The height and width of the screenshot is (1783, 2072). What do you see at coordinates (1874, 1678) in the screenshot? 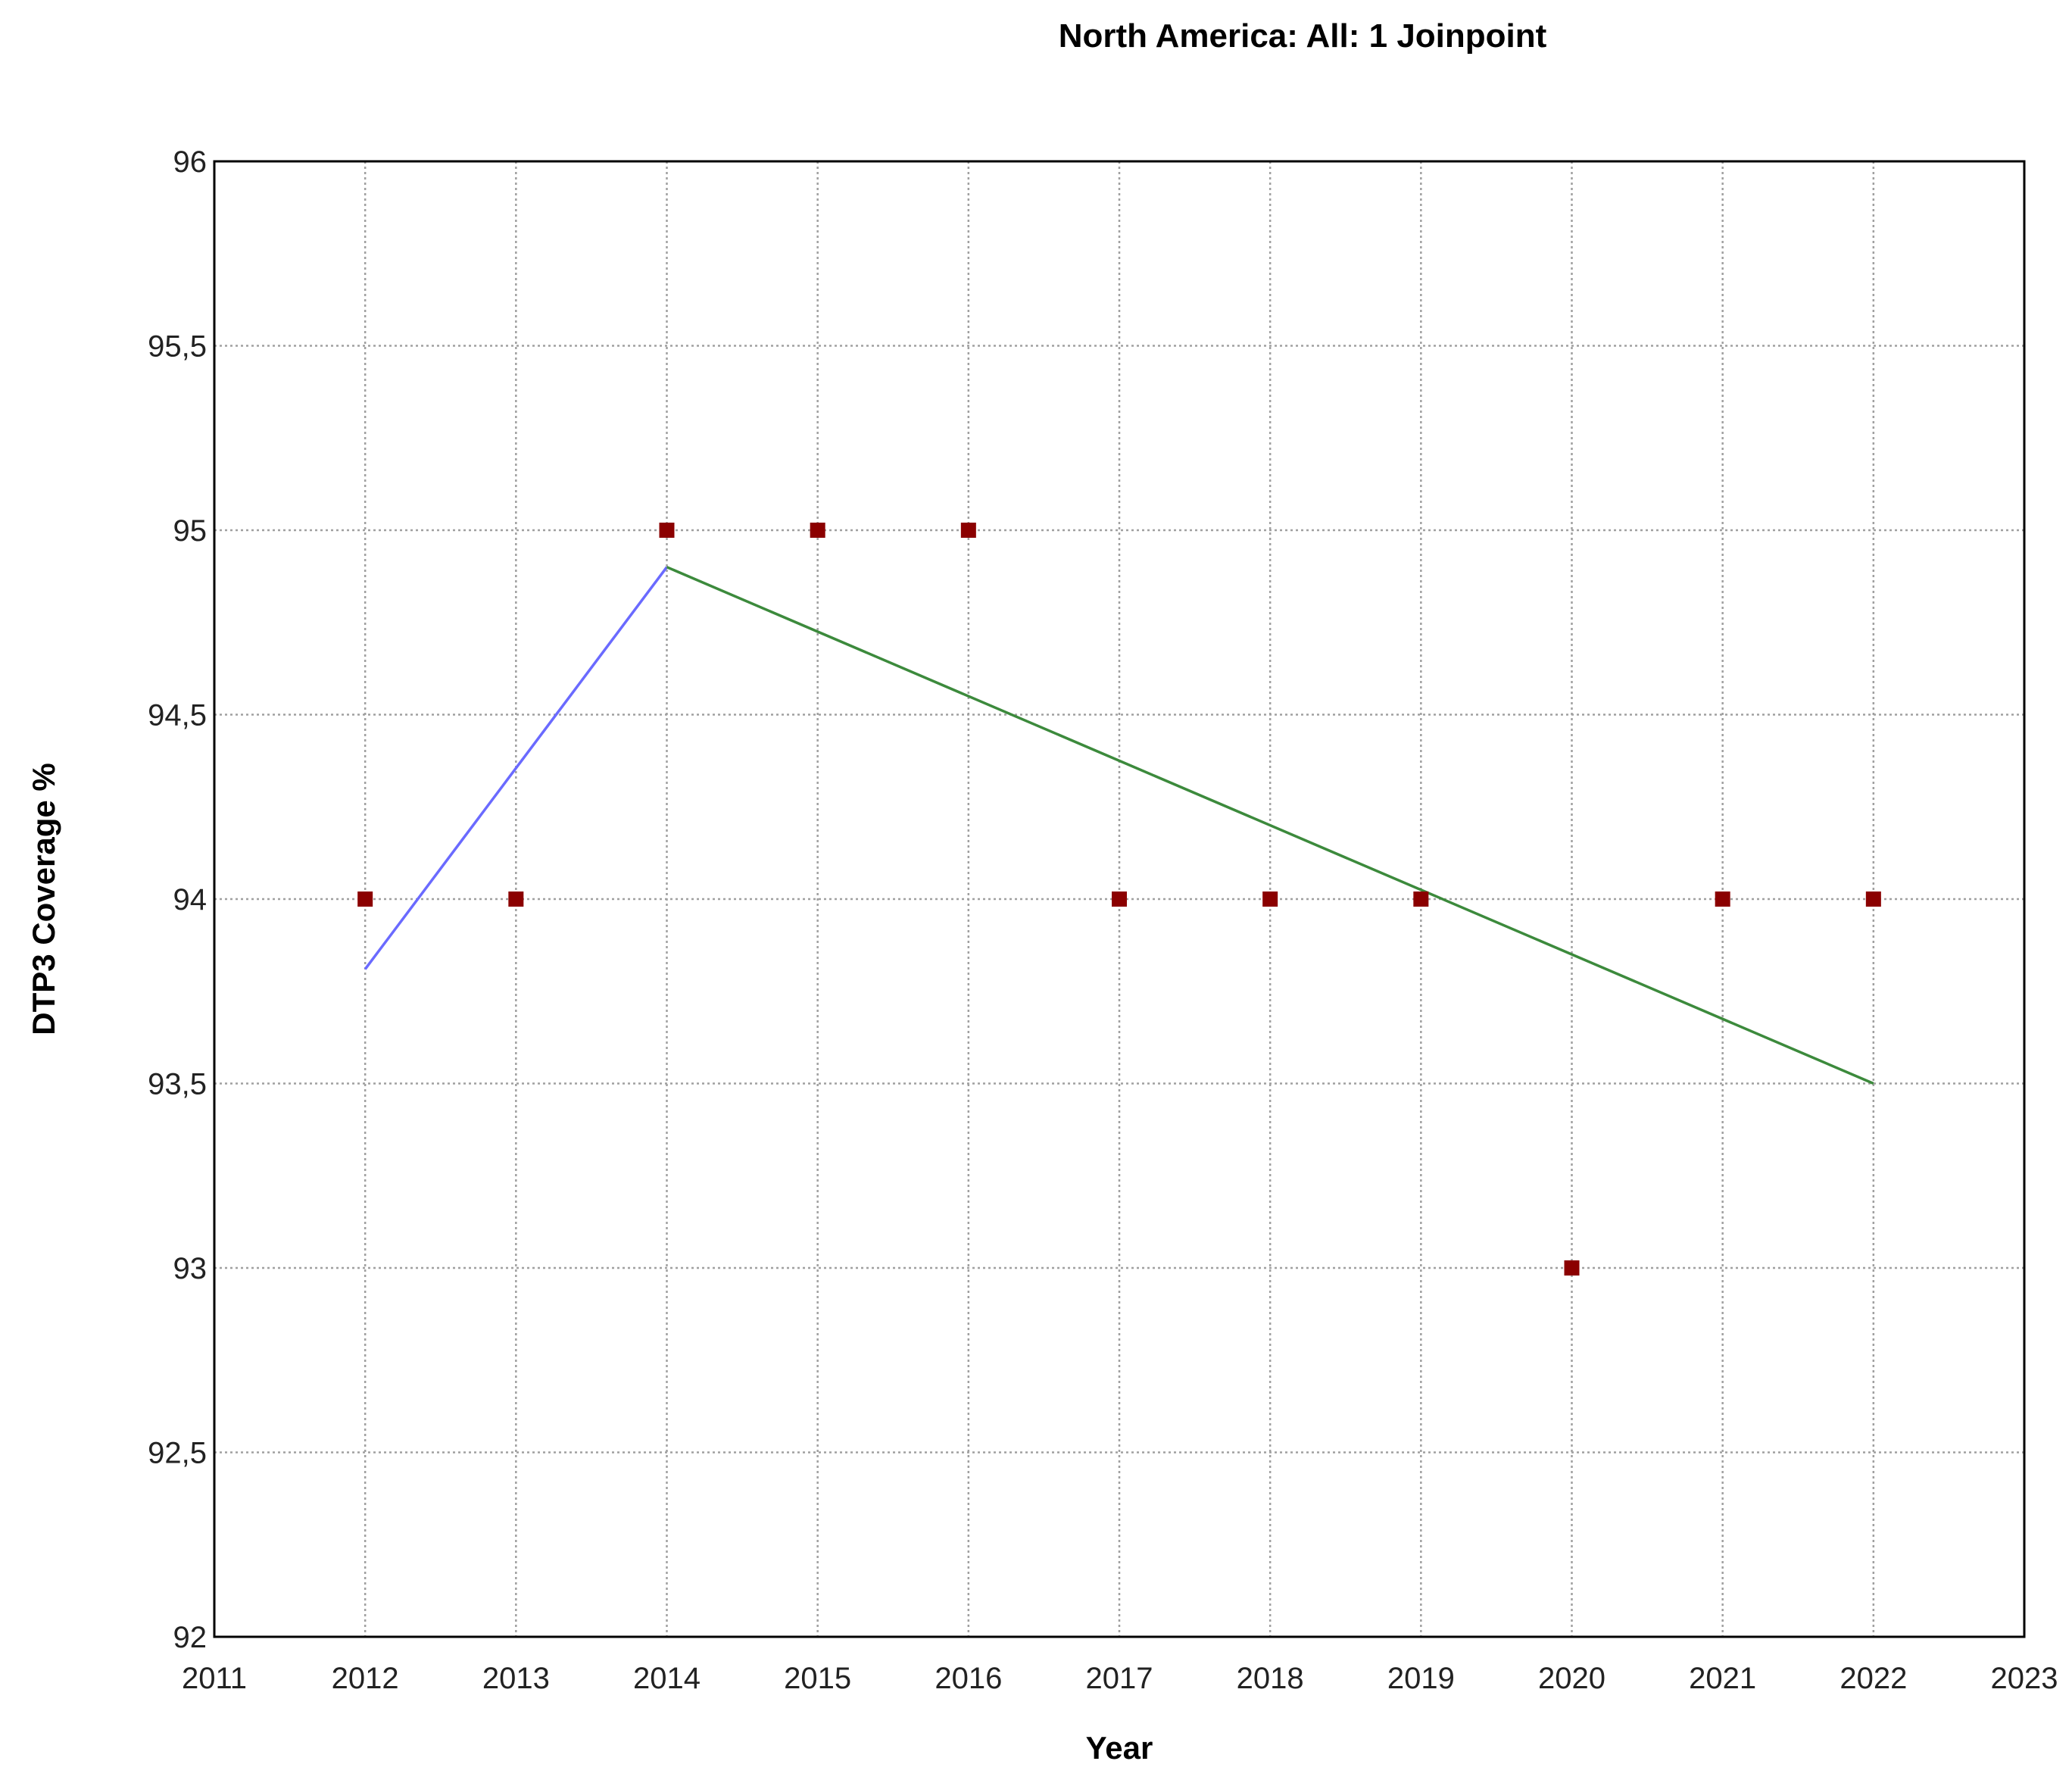
I see `x-tick-label: 2022` at bounding box center [1874, 1678].